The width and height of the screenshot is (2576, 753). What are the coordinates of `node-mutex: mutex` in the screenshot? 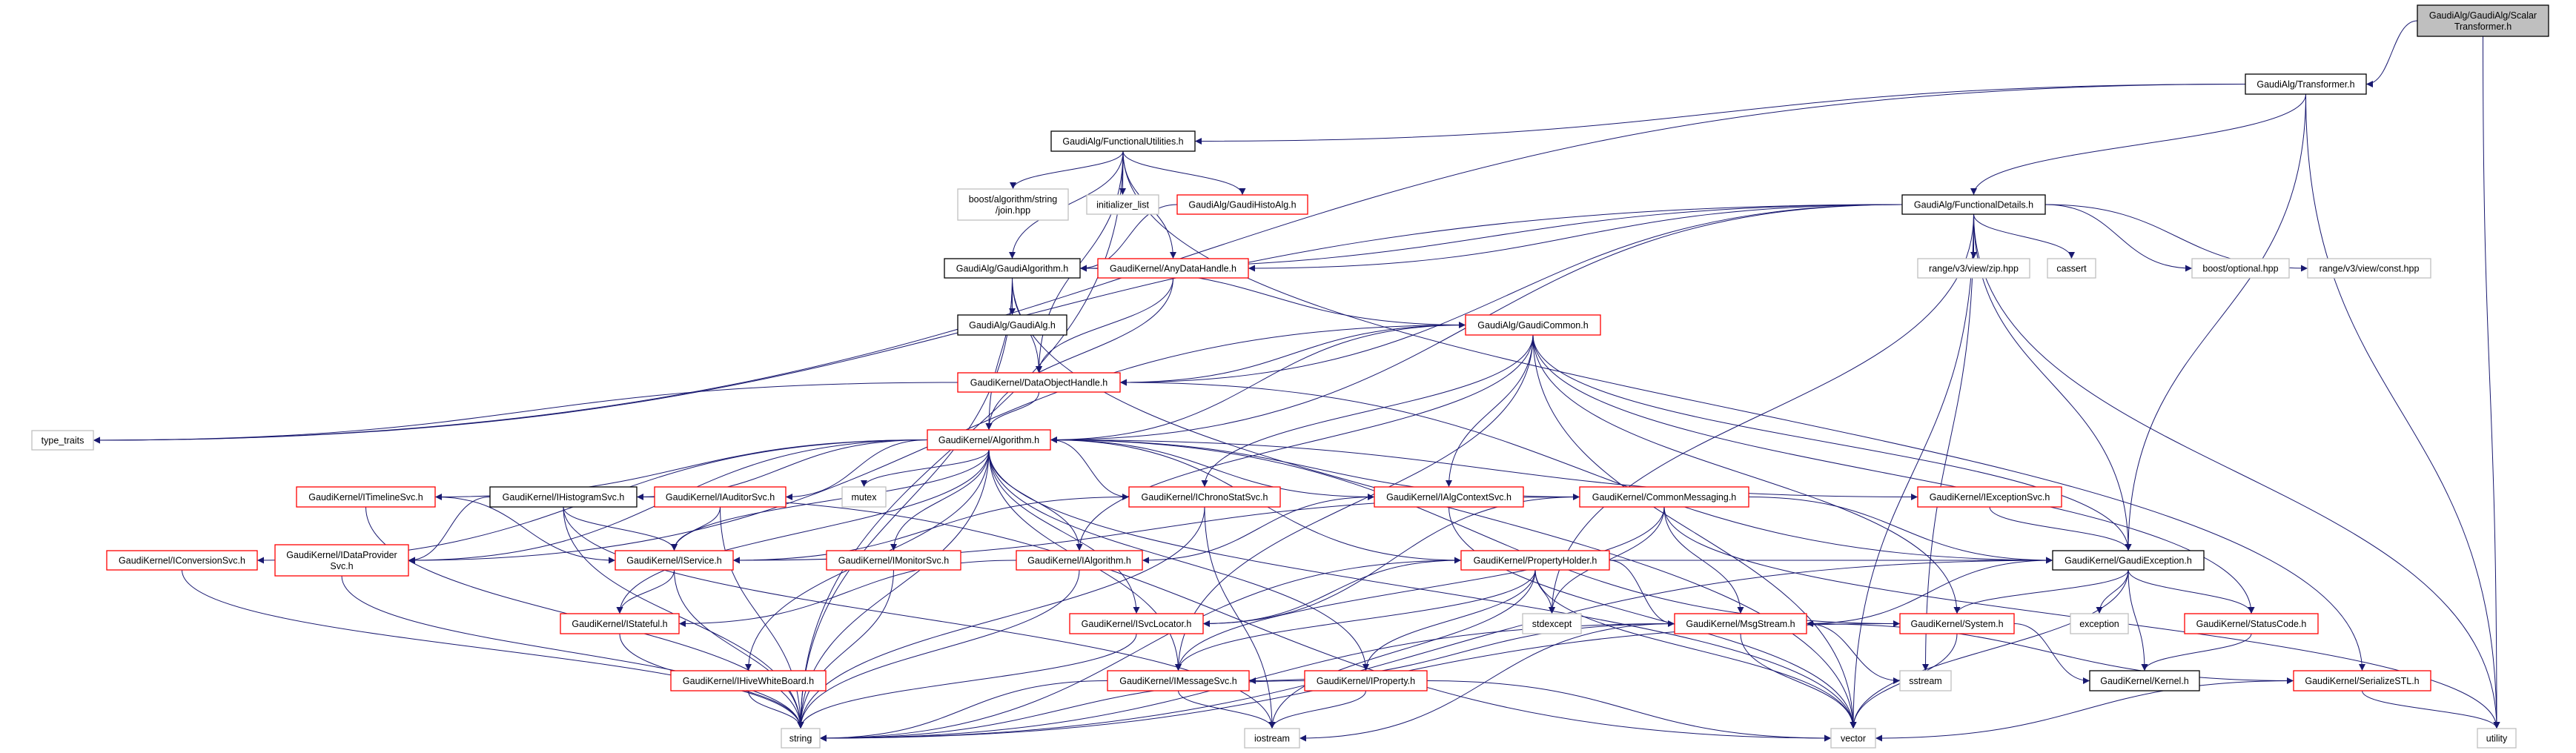 It's located at (864, 497).